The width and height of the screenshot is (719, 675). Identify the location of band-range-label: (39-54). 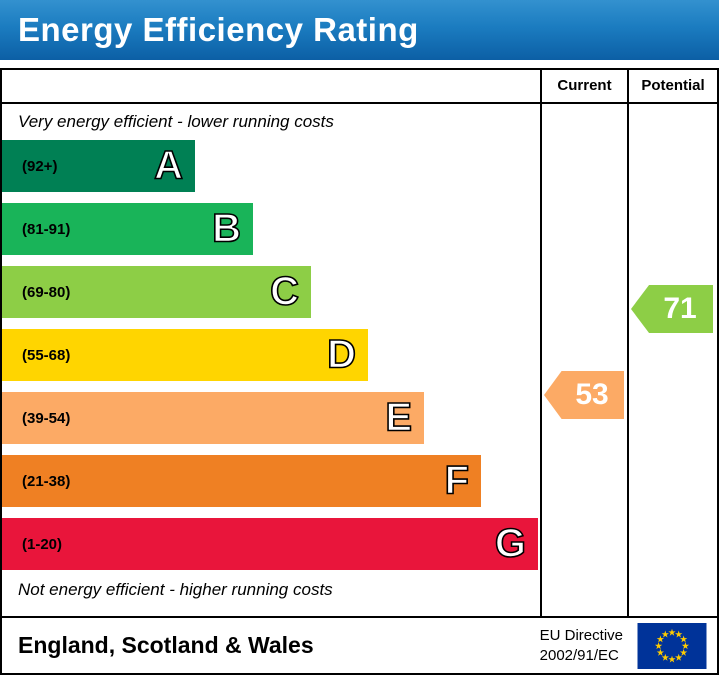
(46, 418).